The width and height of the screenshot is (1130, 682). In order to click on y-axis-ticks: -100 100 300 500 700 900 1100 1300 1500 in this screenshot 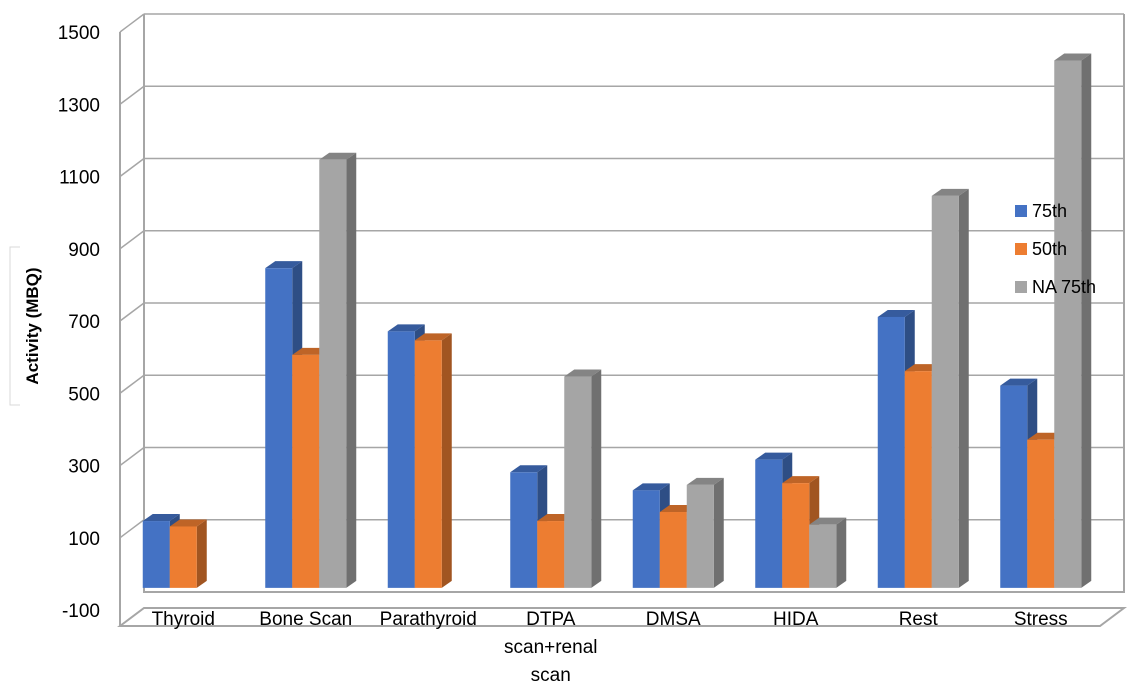, I will do `click(79, 322)`.